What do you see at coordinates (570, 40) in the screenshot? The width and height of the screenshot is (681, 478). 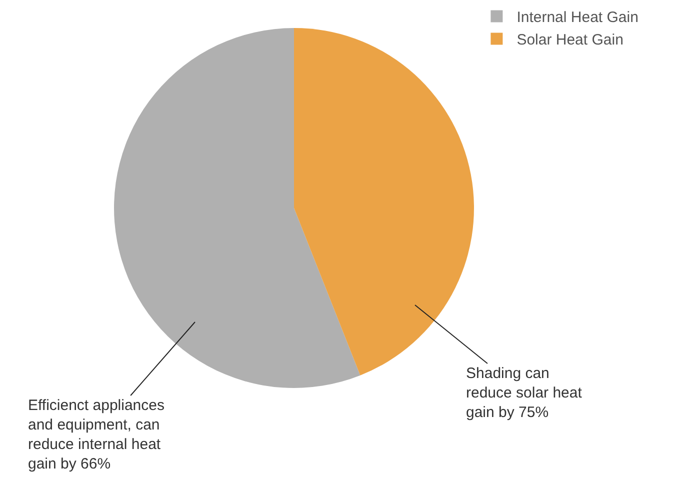 I see `legend-label: Solar Heat Gain` at bounding box center [570, 40].